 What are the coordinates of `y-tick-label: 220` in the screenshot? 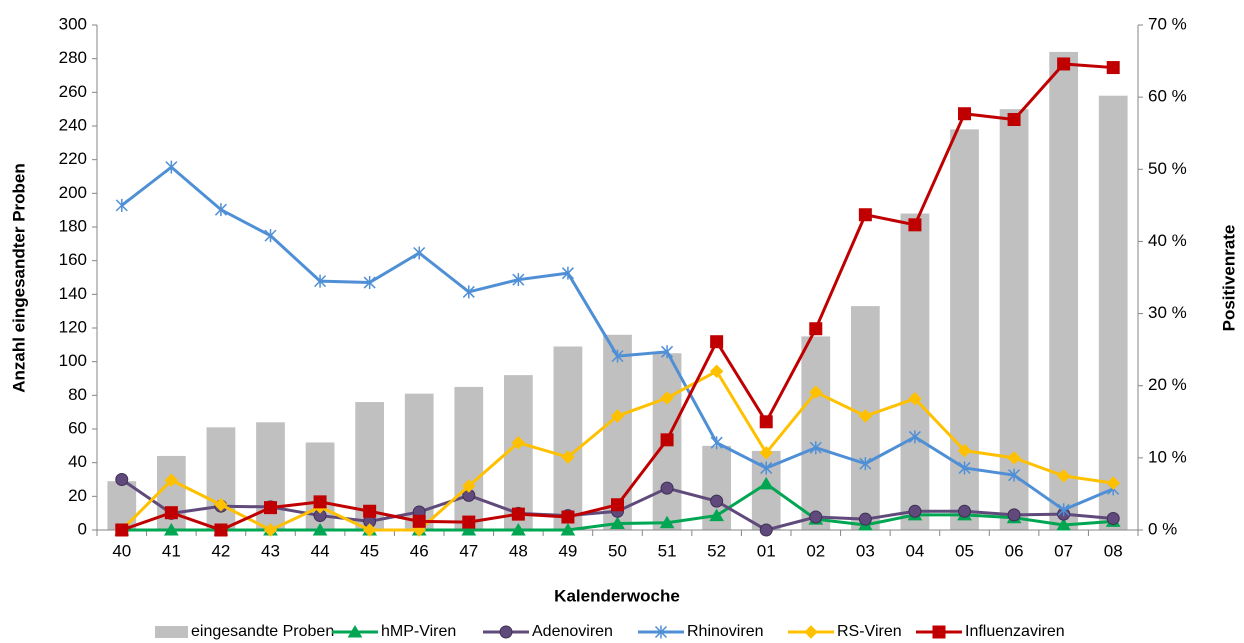 It's located at (73, 158).